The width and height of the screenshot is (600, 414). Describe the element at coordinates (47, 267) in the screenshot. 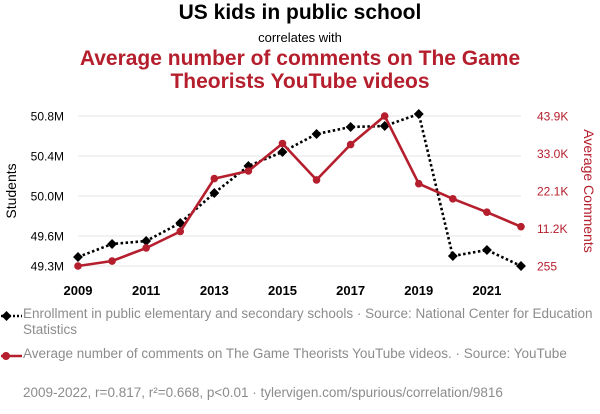

I see `left-tick-label: 49.3M` at that location.